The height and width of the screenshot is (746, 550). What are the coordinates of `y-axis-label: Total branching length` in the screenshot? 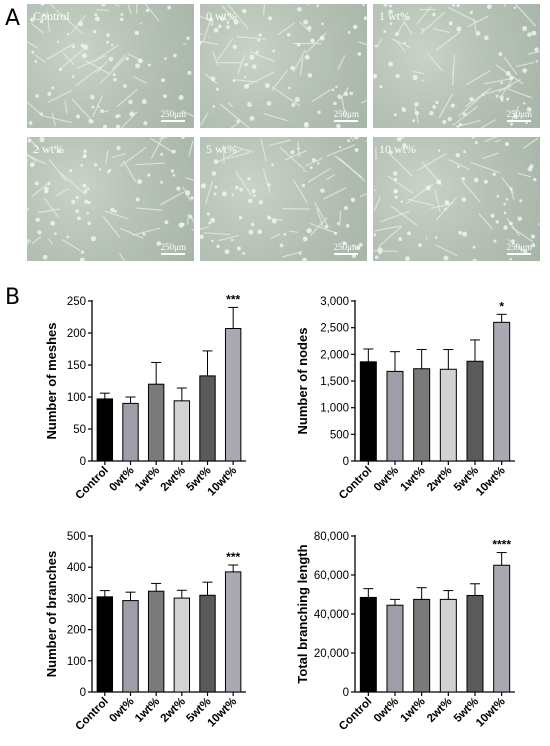 It's located at (302, 613).